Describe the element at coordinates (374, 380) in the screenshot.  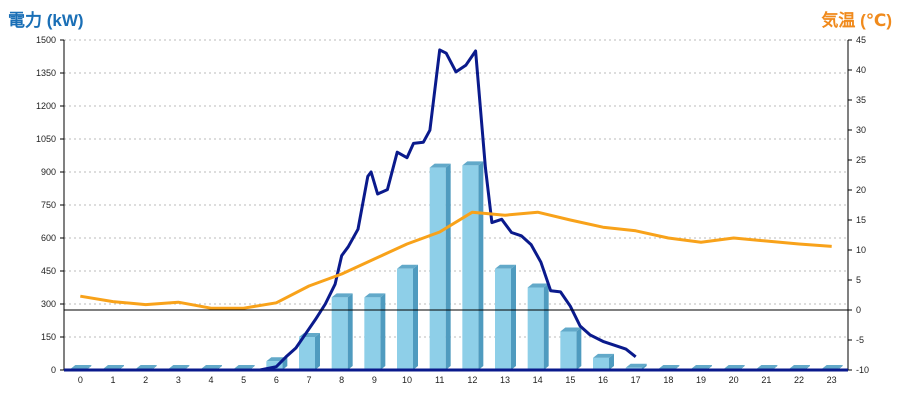
I see `x-tick-label: 9` at that location.